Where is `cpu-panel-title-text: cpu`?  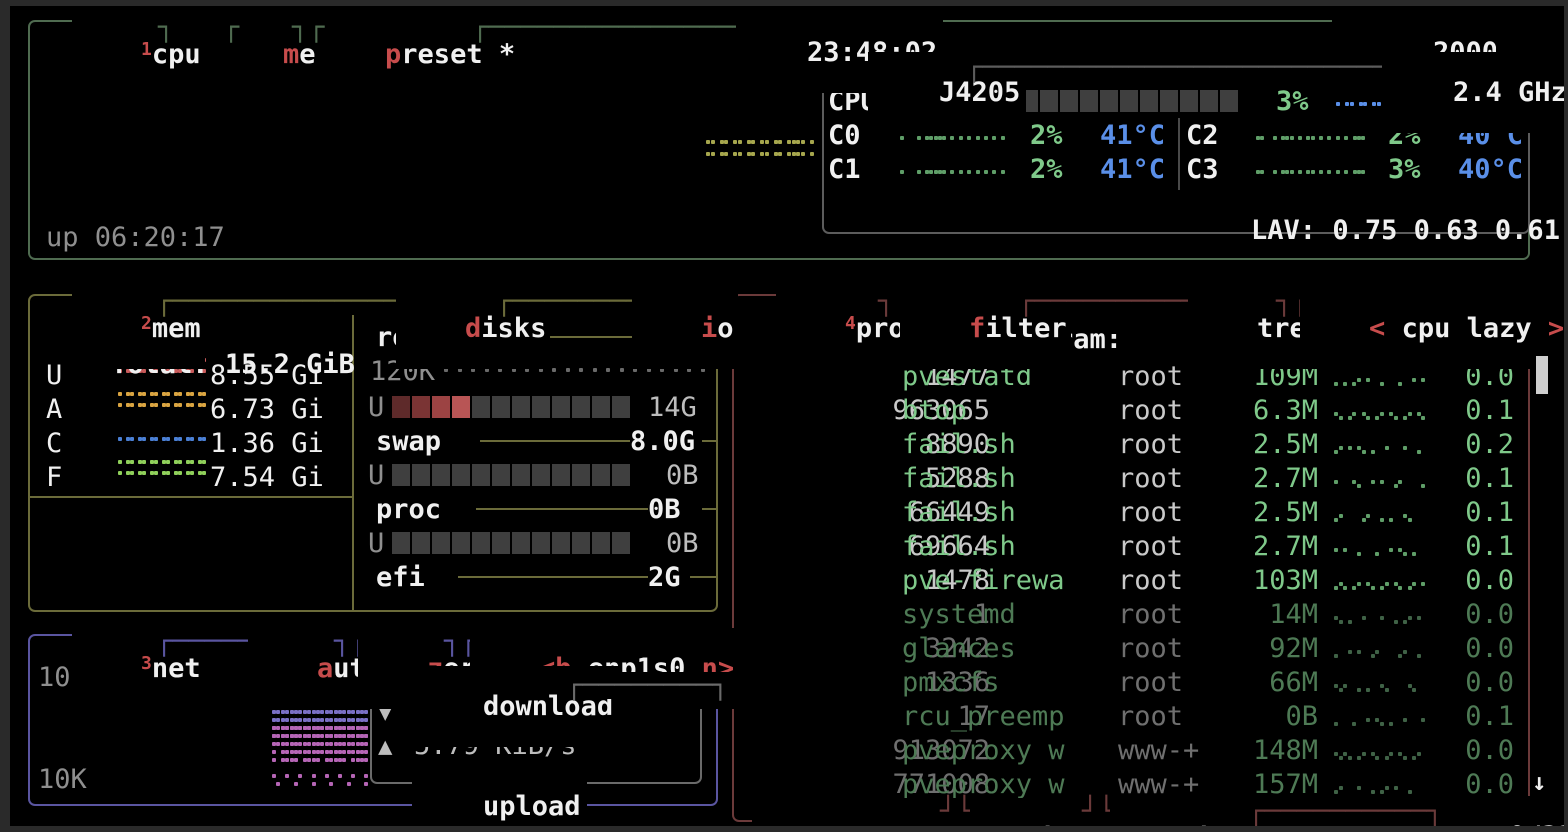
cpu-panel-title-text: cpu is located at coordinates (176, 54).